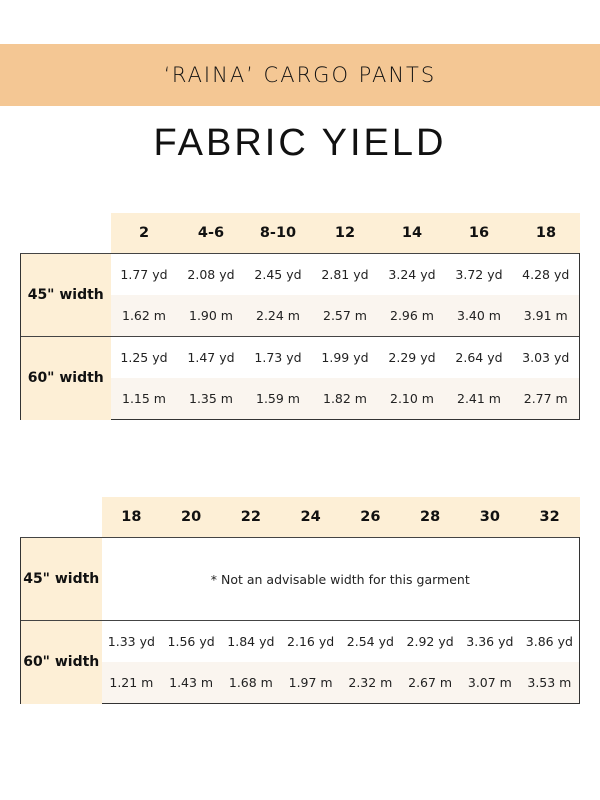 This screenshot has height=800, width=600. I want to click on yardage-cell: 3.36 yd, so click(490, 641).